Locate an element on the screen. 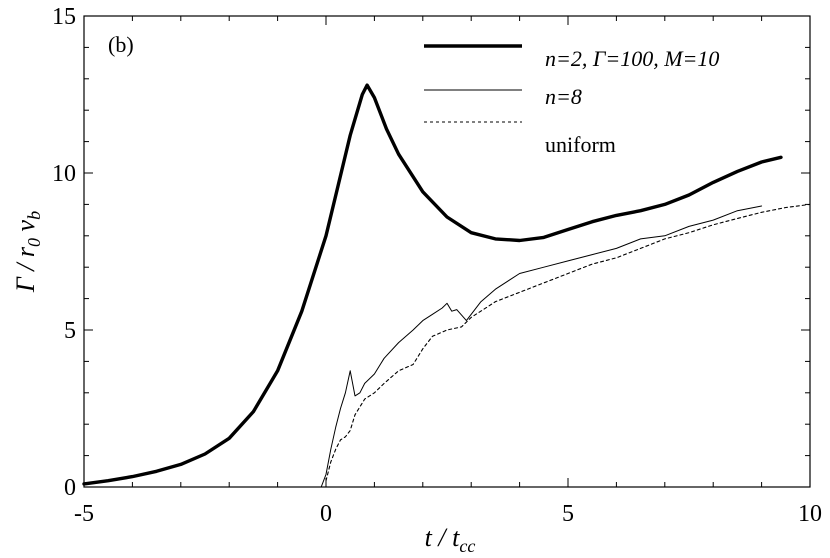 This screenshot has width=830, height=558. y-axis-title-sub-r: 0 is located at coordinates (34, 242).